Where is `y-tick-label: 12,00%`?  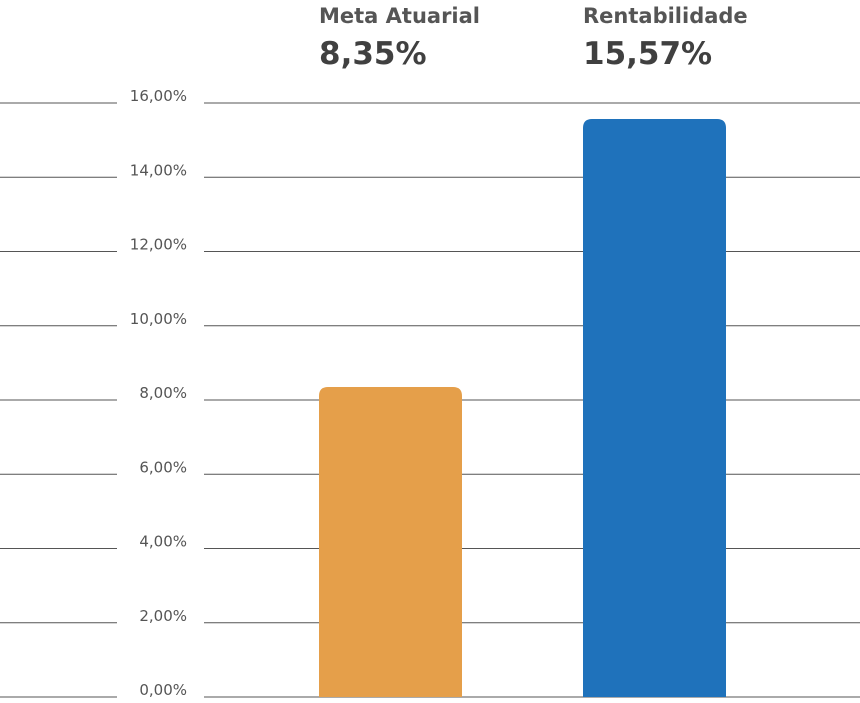
y-tick-label: 12,00% is located at coordinates (158, 245).